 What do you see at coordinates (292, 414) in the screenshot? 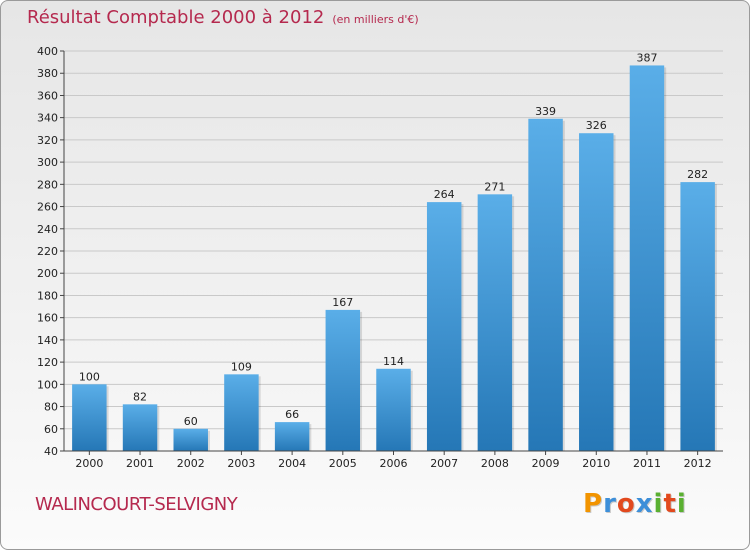
I see `data-label: 66` at bounding box center [292, 414].